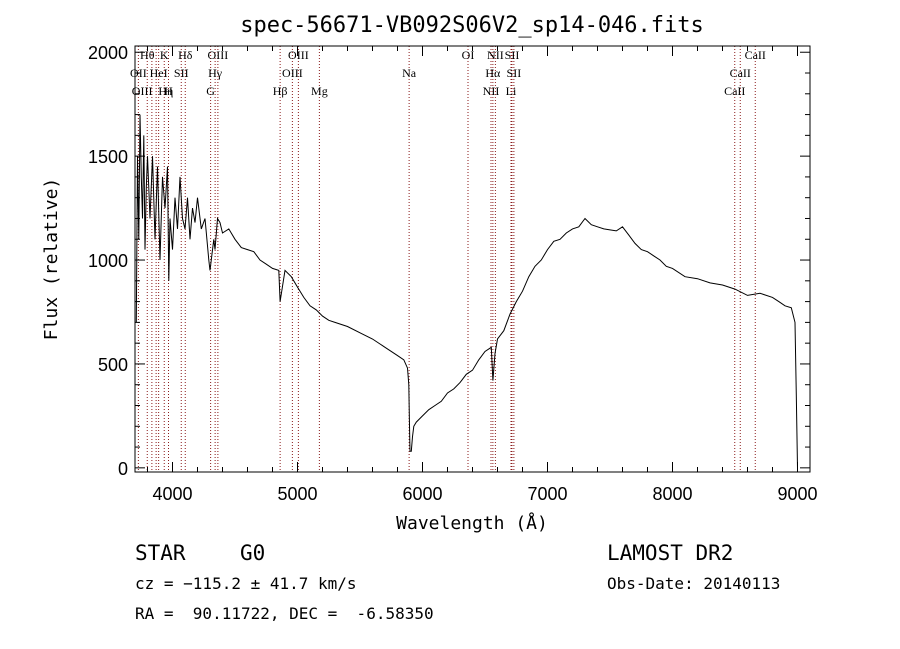 This screenshot has height=649, width=900. I want to click on coordinates: RA = 90.11722, DEC = -6.58350, so click(284, 613).